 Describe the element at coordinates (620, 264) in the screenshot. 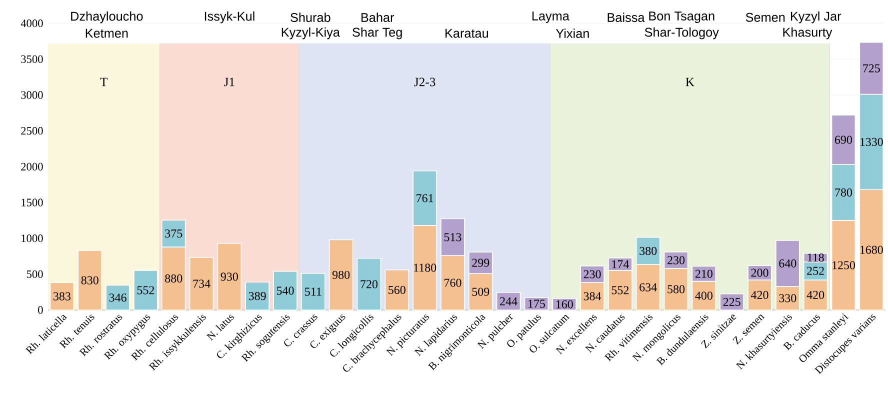

I see `data-label: 174` at that location.